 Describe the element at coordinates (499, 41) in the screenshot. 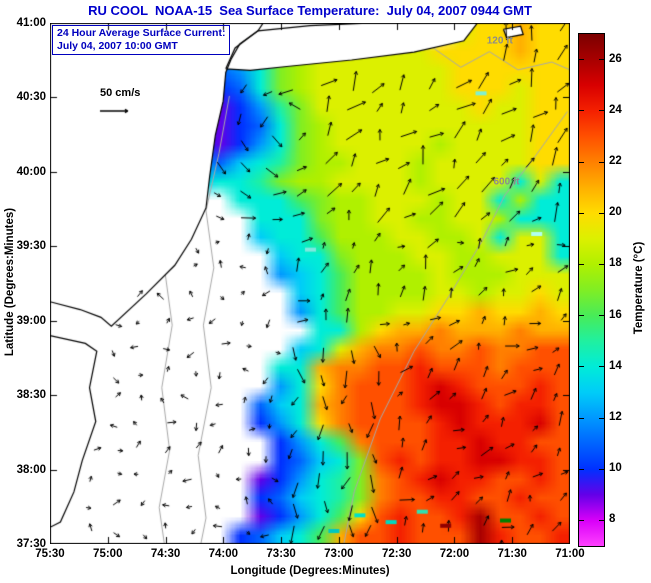

I see `depth-contour-label: 120 ft` at that location.